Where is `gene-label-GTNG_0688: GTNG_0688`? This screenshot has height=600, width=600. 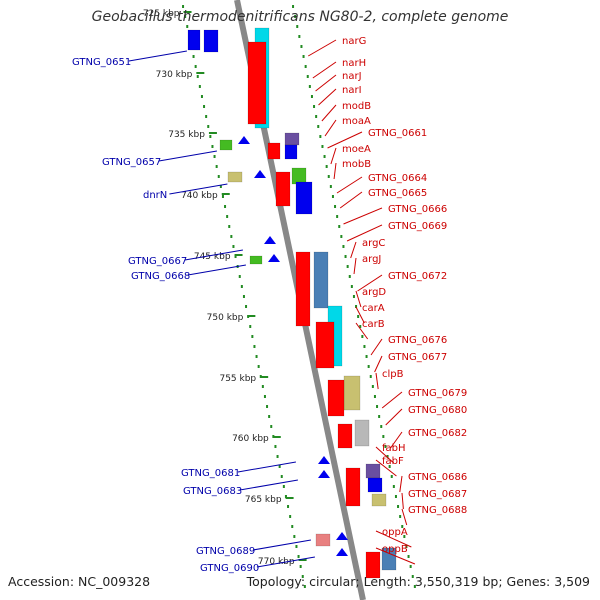
gene-label-GTNG_0688: GTNG_0688 is located at coordinates (437, 510).